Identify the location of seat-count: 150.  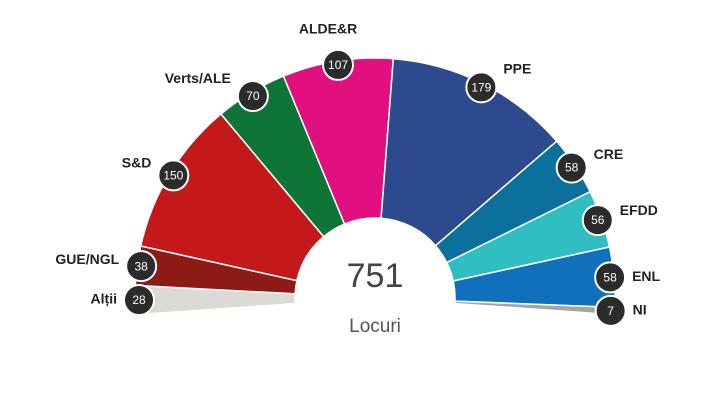
(173, 176).